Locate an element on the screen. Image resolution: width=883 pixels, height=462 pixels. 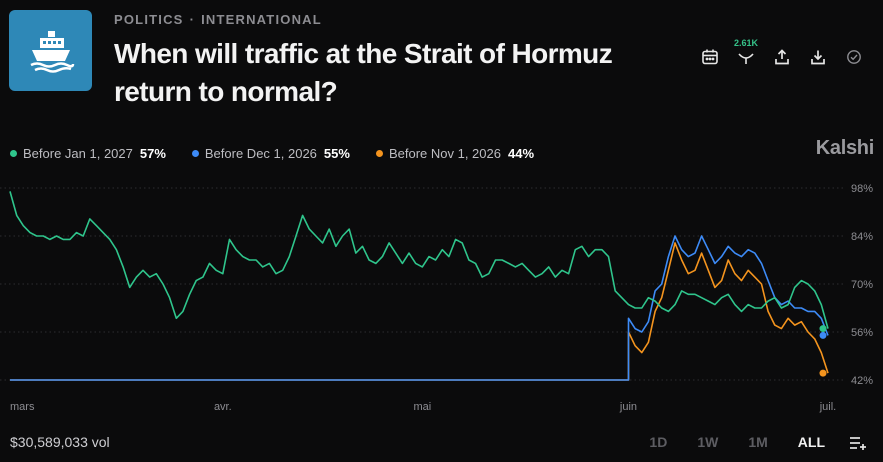
y-tick-label: 70% is located at coordinates (862, 285).